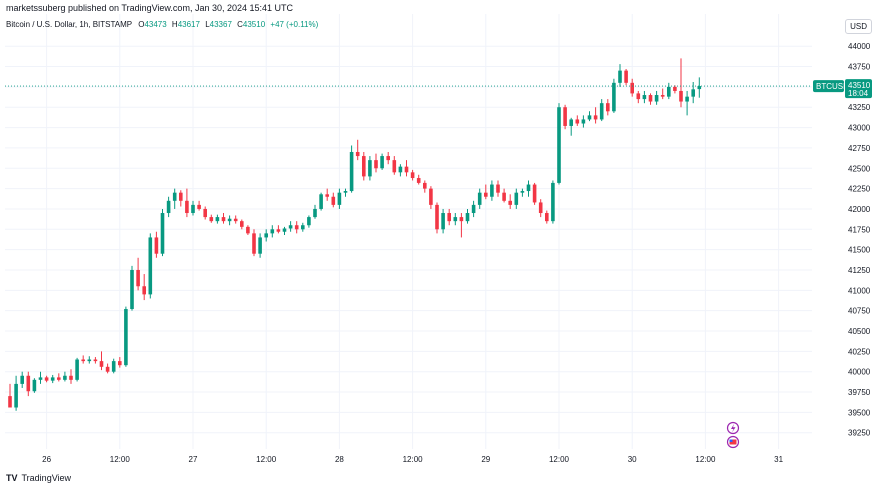  What do you see at coordinates (858, 26) in the screenshot?
I see `currency-button: USD` at bounding box center [858, 26].